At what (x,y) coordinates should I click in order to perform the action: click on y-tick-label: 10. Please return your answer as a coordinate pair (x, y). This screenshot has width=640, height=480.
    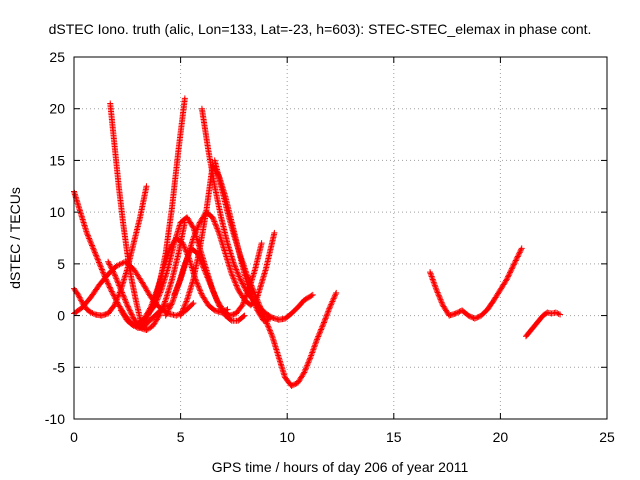
    Looking at the image, I should click on (57, 212).